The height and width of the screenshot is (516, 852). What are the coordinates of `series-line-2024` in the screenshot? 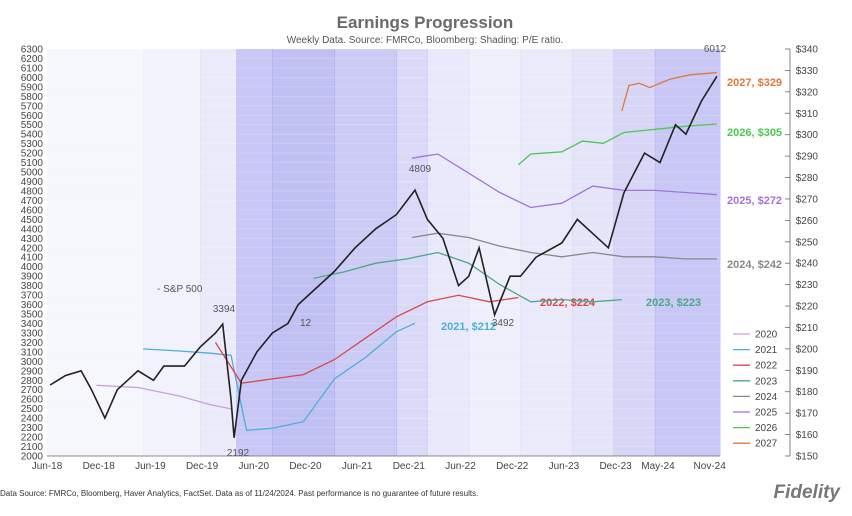 It's located at (564, 246).